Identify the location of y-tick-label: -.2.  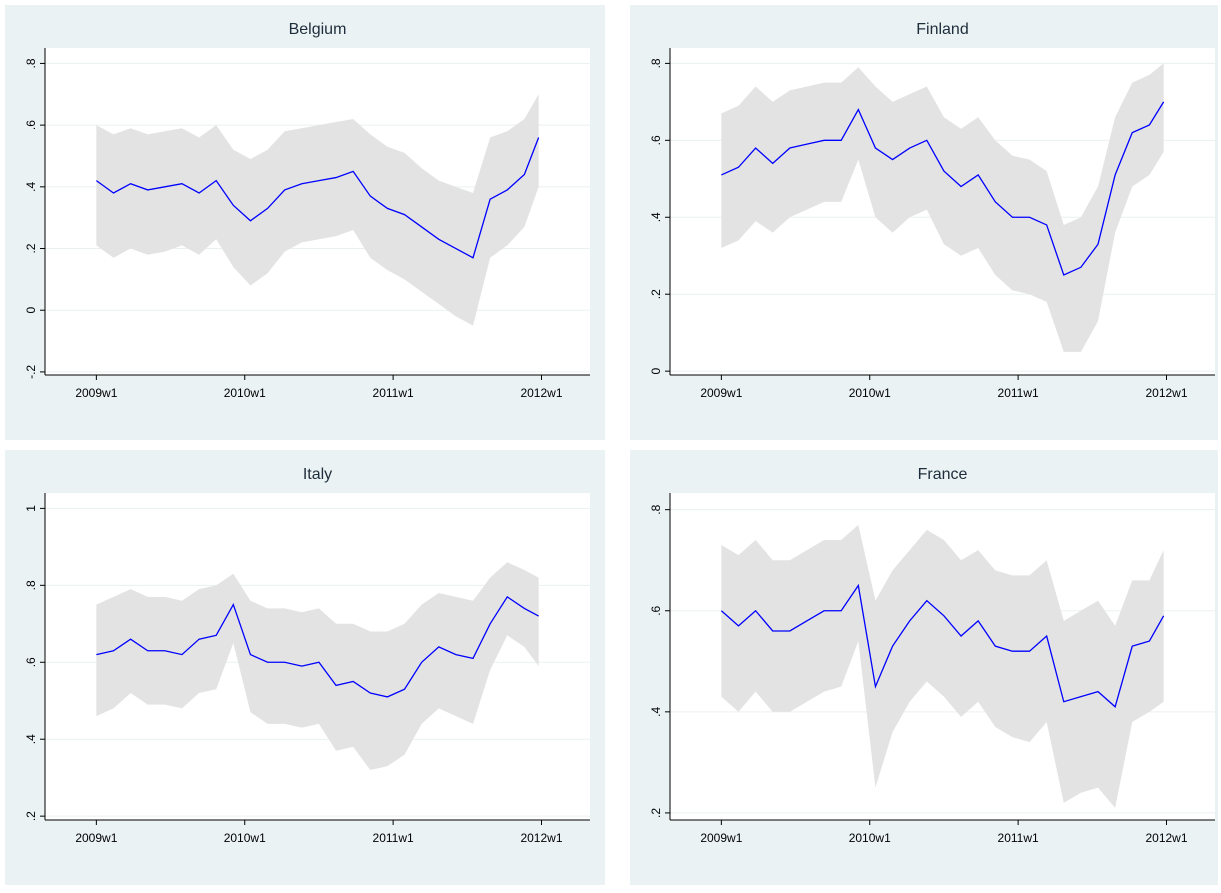
(31, 372).